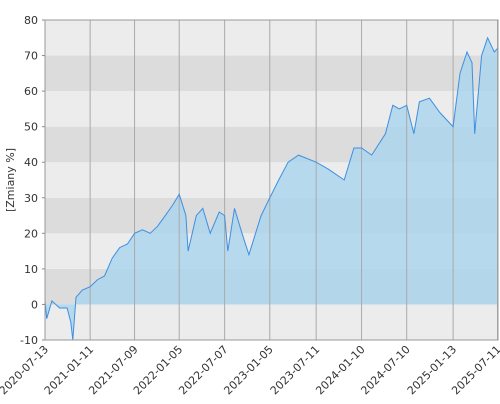 This screenshot has width=500, height=404. Describe the element at coordinates (31, 233) in the screenshot. I see `y-tick-label: 20` at that location.